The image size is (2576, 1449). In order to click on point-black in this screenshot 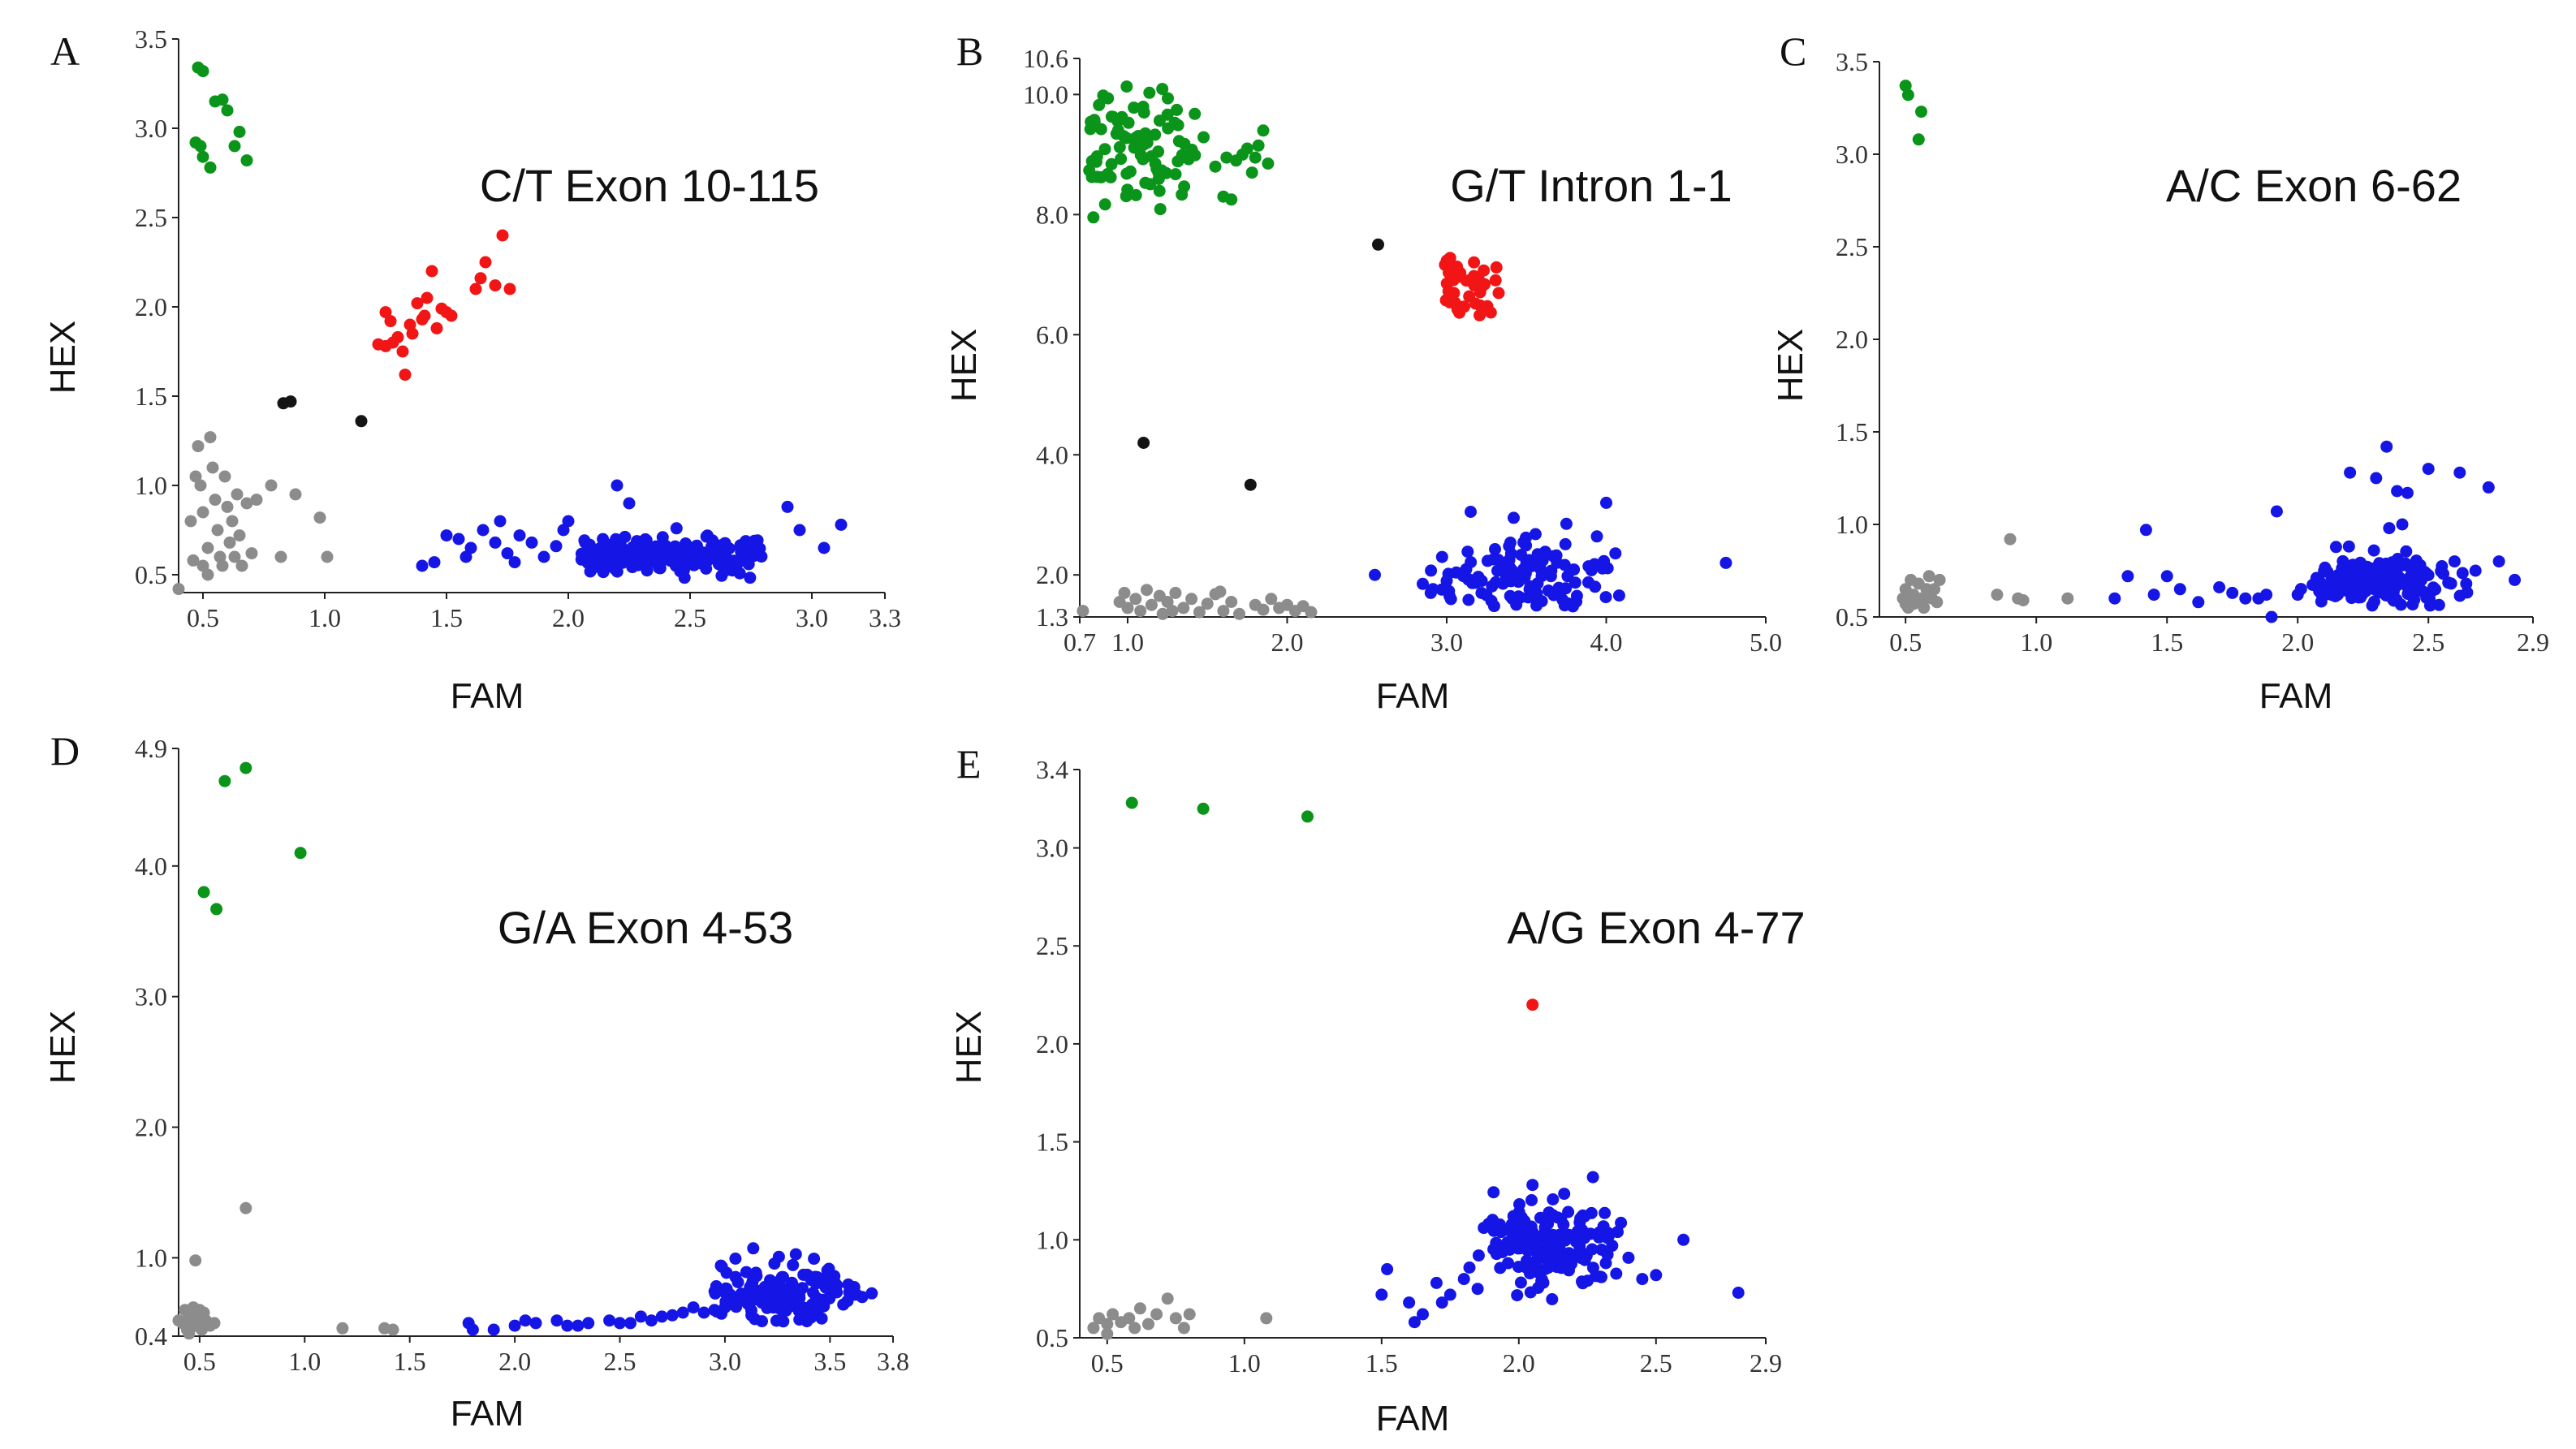, I will do `click(1143, 443)`.